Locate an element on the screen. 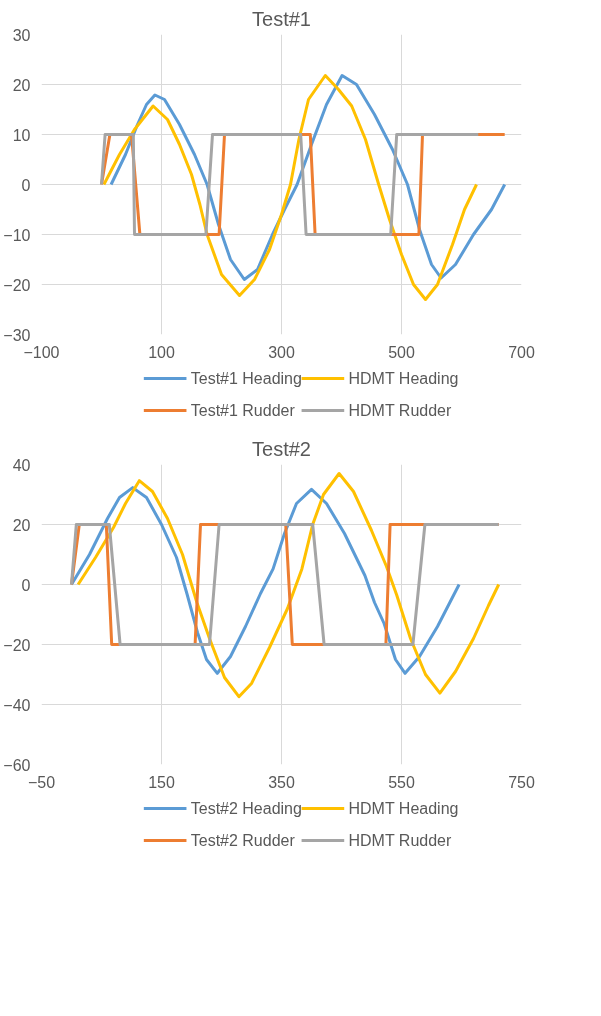 Image resolution: width=601 pixels, height=1016 pixels. x-tick-label: 500 is located at coordinates (401, 352).